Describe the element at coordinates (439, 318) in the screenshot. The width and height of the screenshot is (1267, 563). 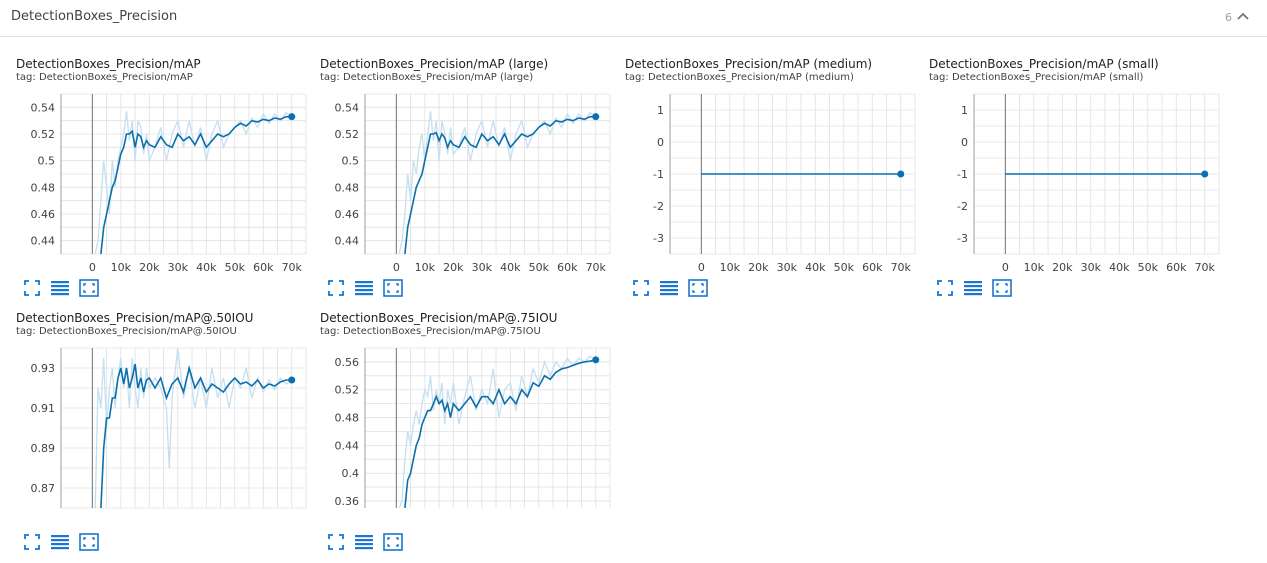
I see `chart-title: DetectionBoxes_Precision/mAP@.75IOU` at that location.